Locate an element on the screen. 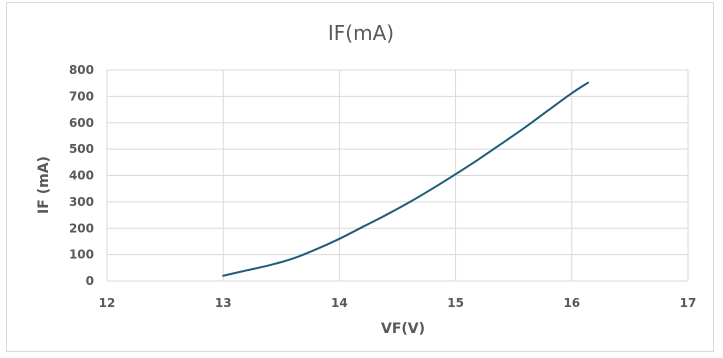 The image size is (723, 358). x-tick-label: 14 is located at coordinates (339, 303).